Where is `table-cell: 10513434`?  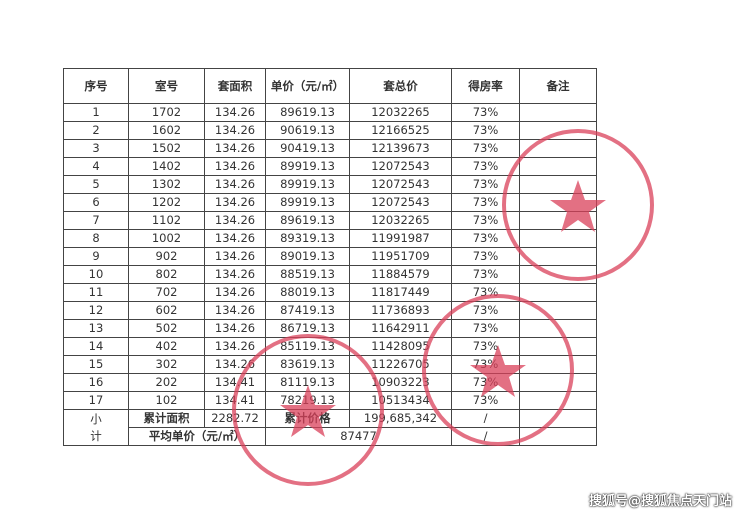 table-cell: 10513434 is located at coordinates (400, 400).